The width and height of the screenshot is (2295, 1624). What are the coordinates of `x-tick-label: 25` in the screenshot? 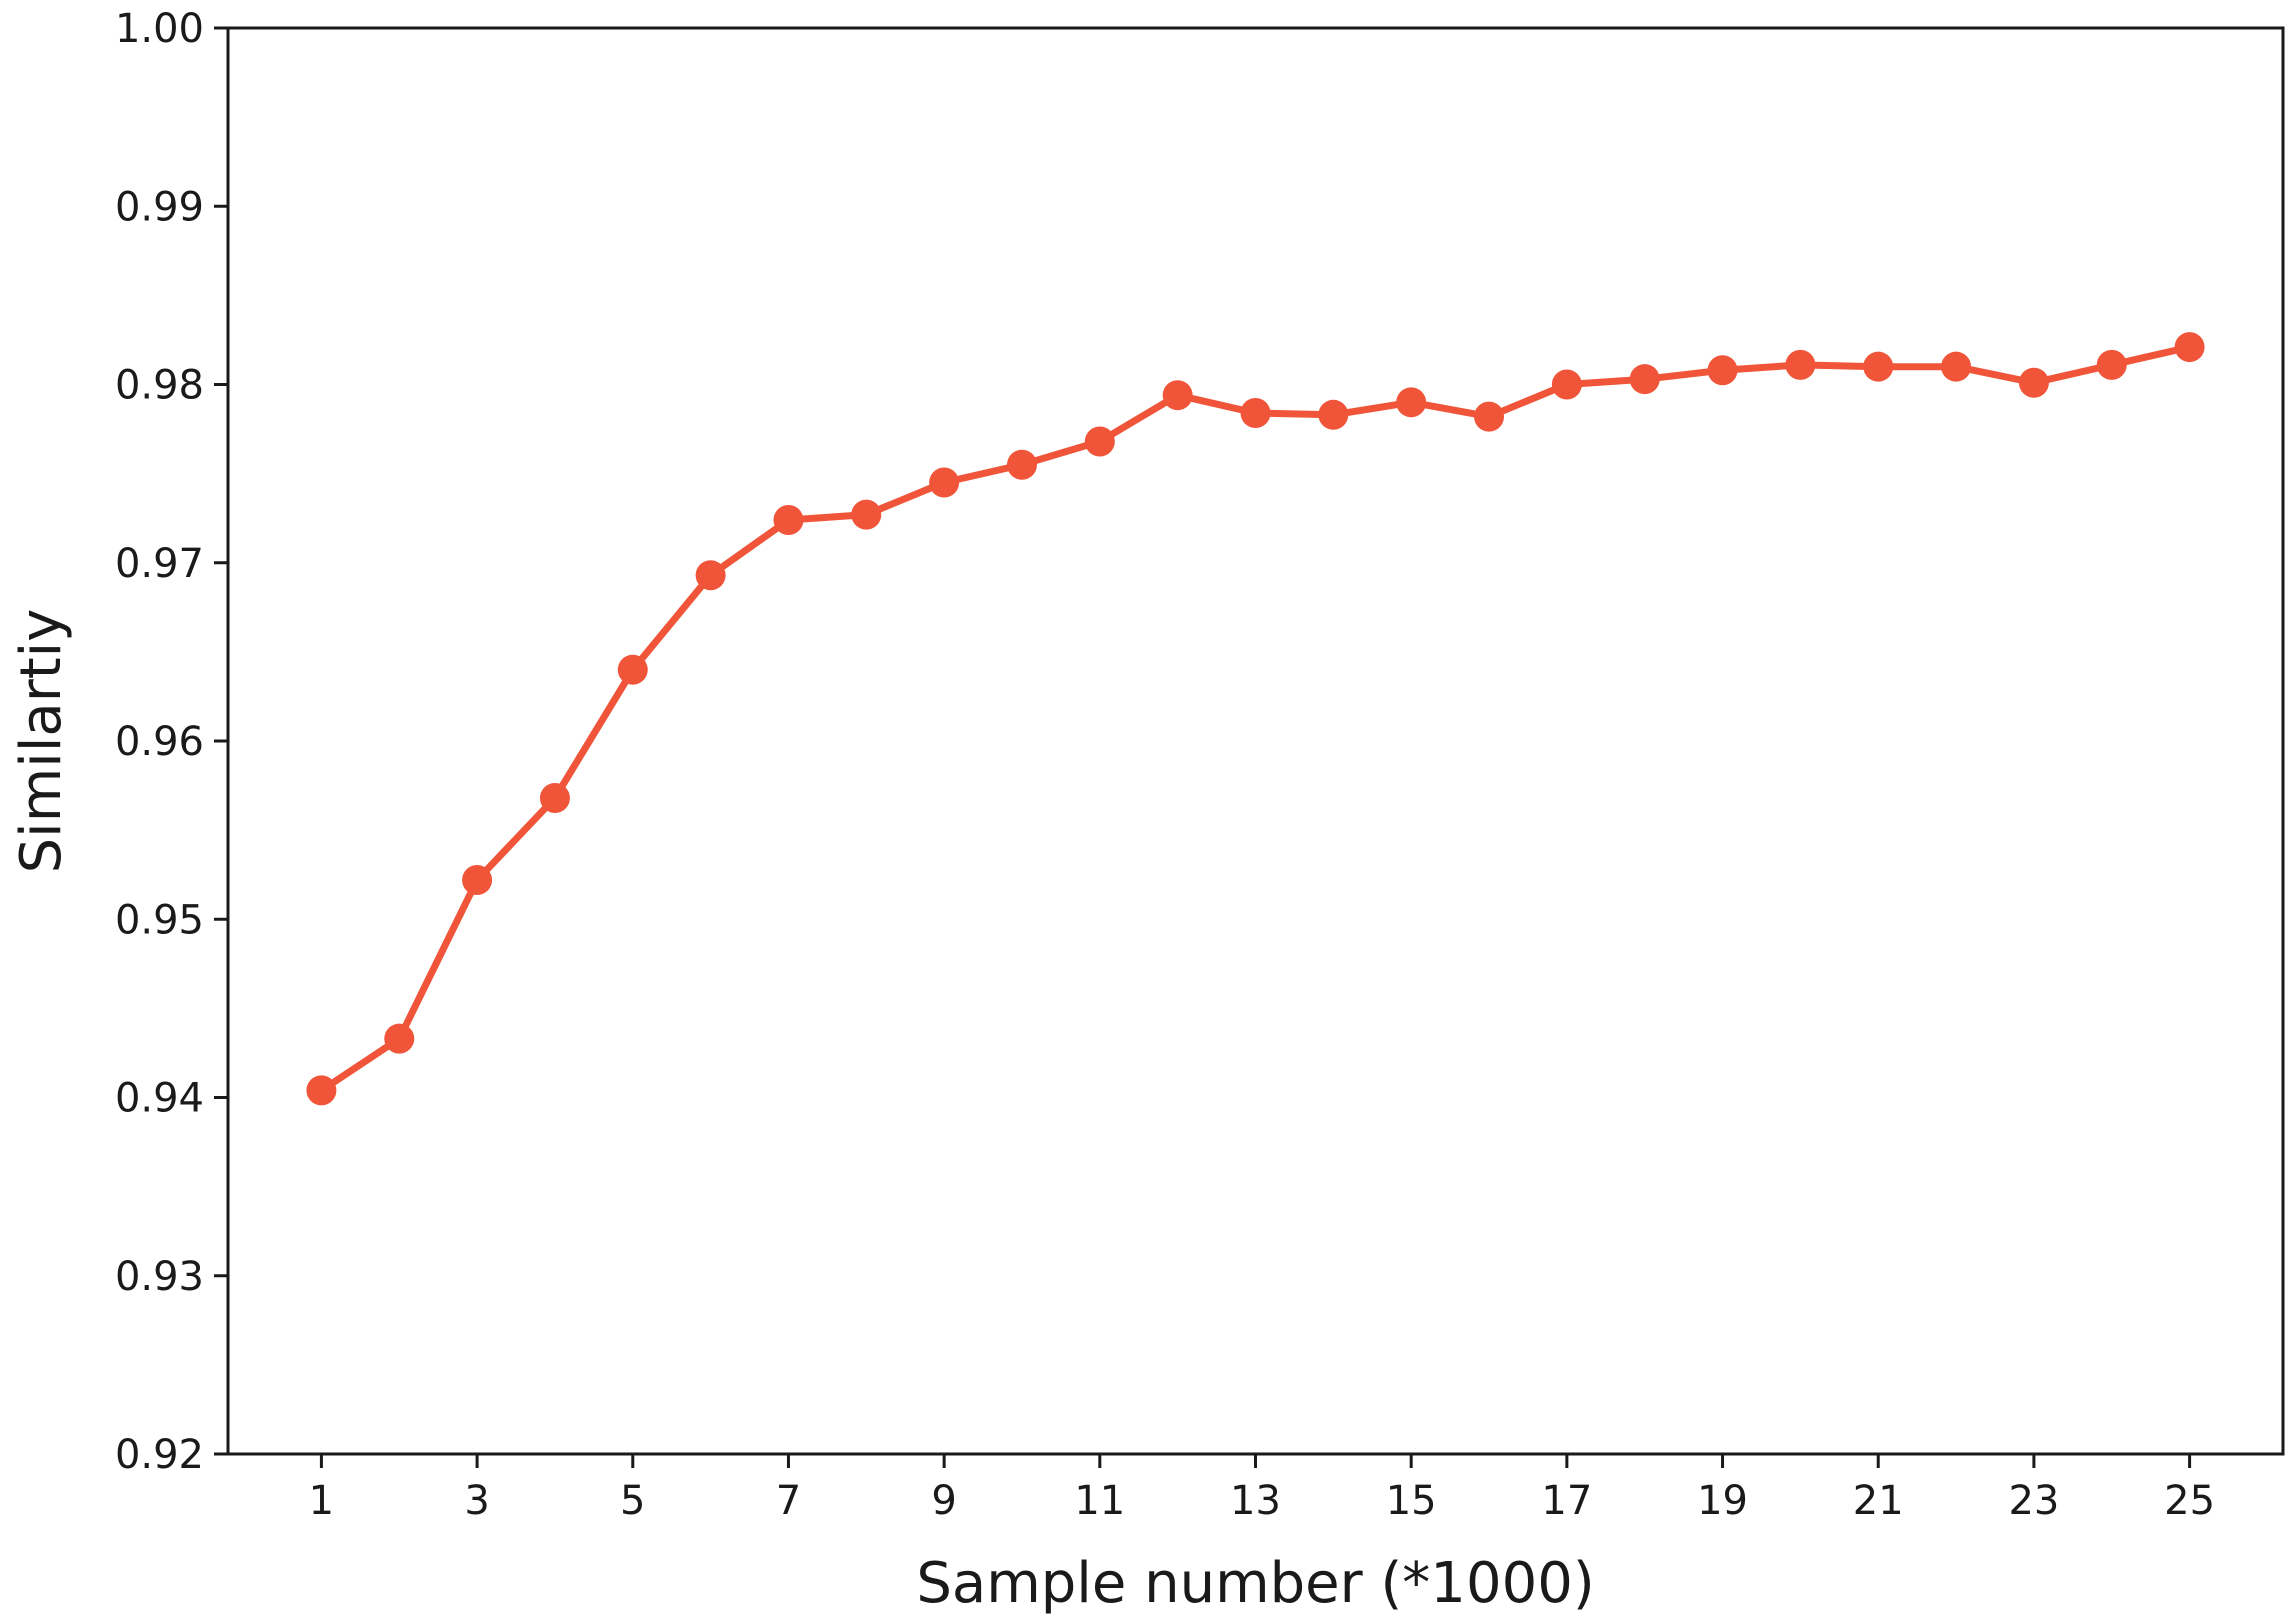 It's located at (2189, 1501).